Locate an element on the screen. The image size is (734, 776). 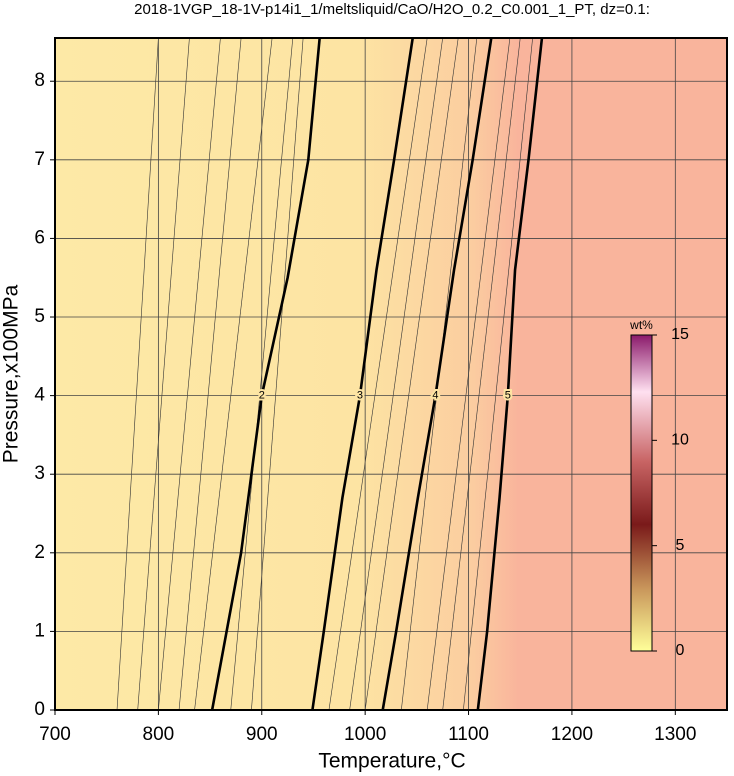
colorbar is located at coordinates (641, 493).